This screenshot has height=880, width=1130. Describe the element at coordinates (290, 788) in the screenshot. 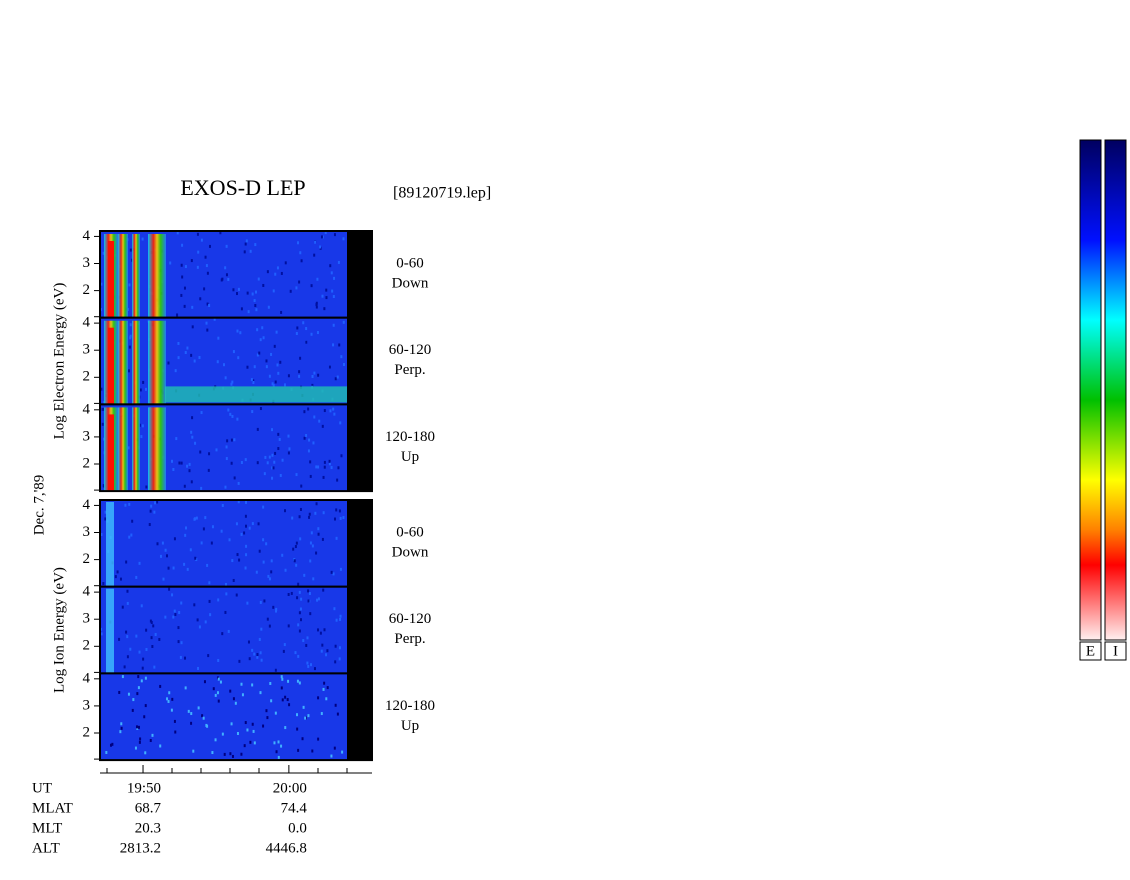

I see `x-tick-label: 20:00` at that location.